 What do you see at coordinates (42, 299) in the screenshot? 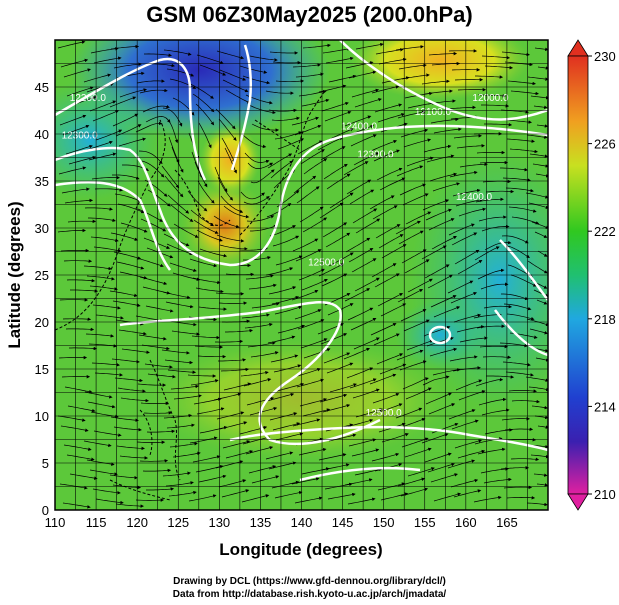
I see `y-axis-ticks: 0 5 10 15 20 25 30 35 40 45` at bounding box center [42, 299].